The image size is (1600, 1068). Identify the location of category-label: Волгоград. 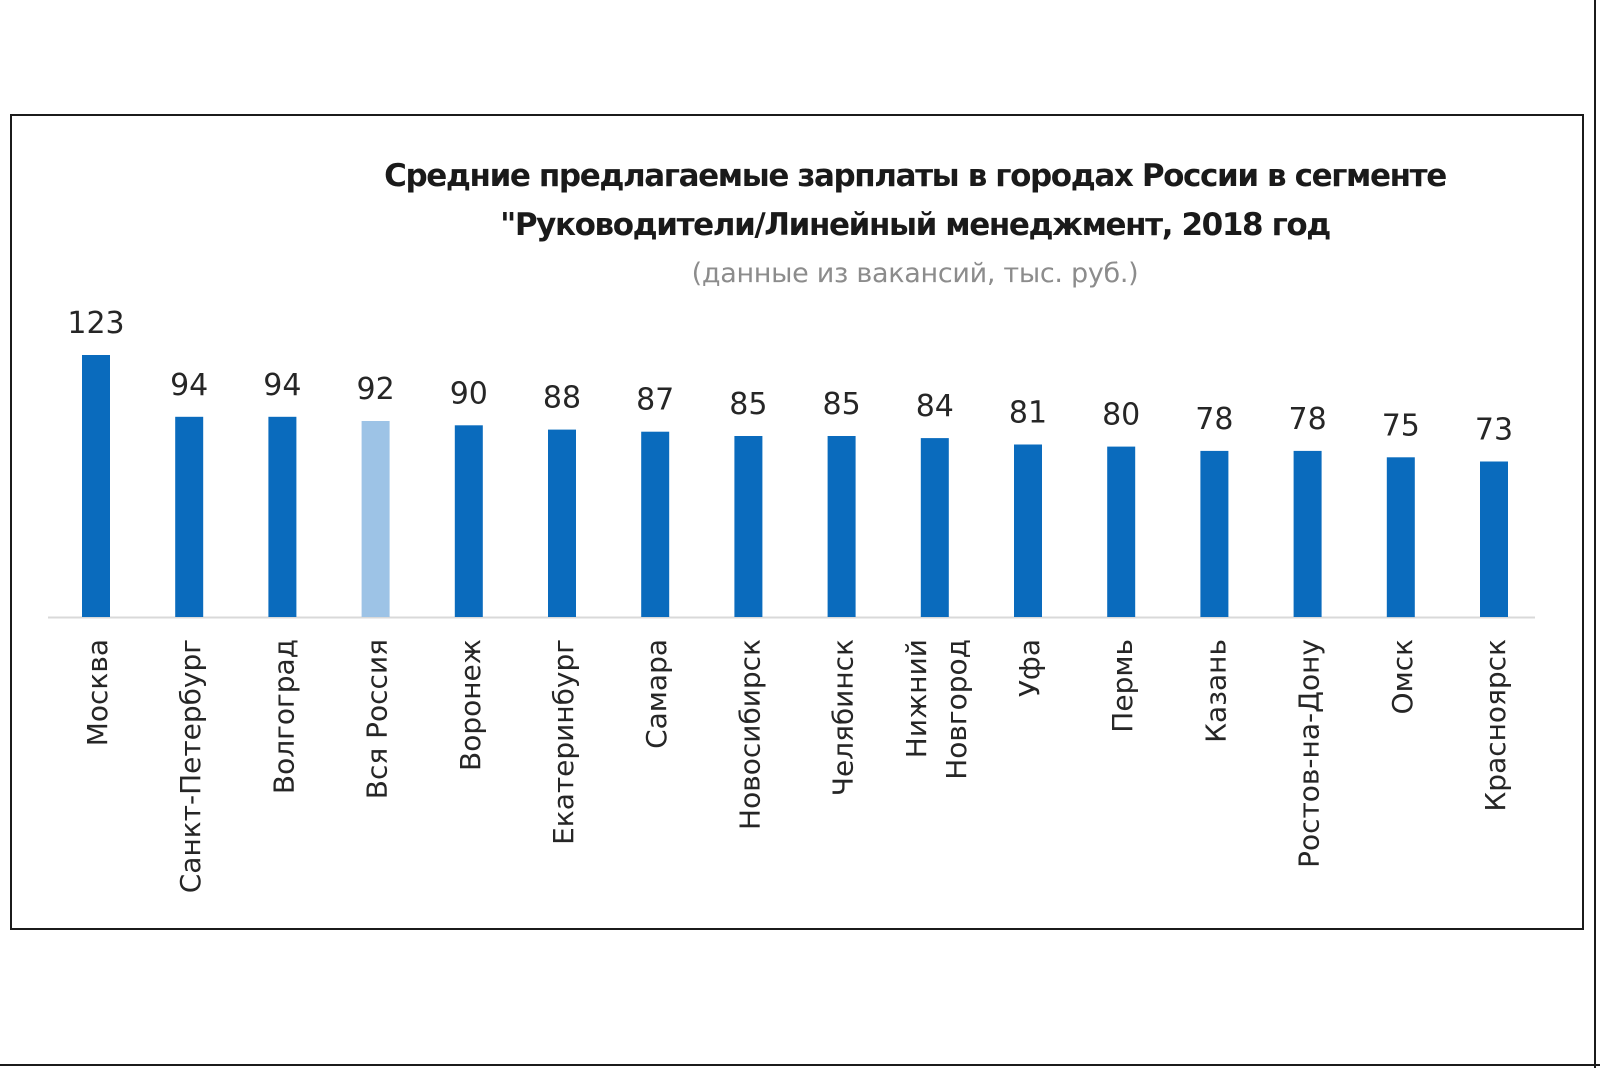
(283, 716).